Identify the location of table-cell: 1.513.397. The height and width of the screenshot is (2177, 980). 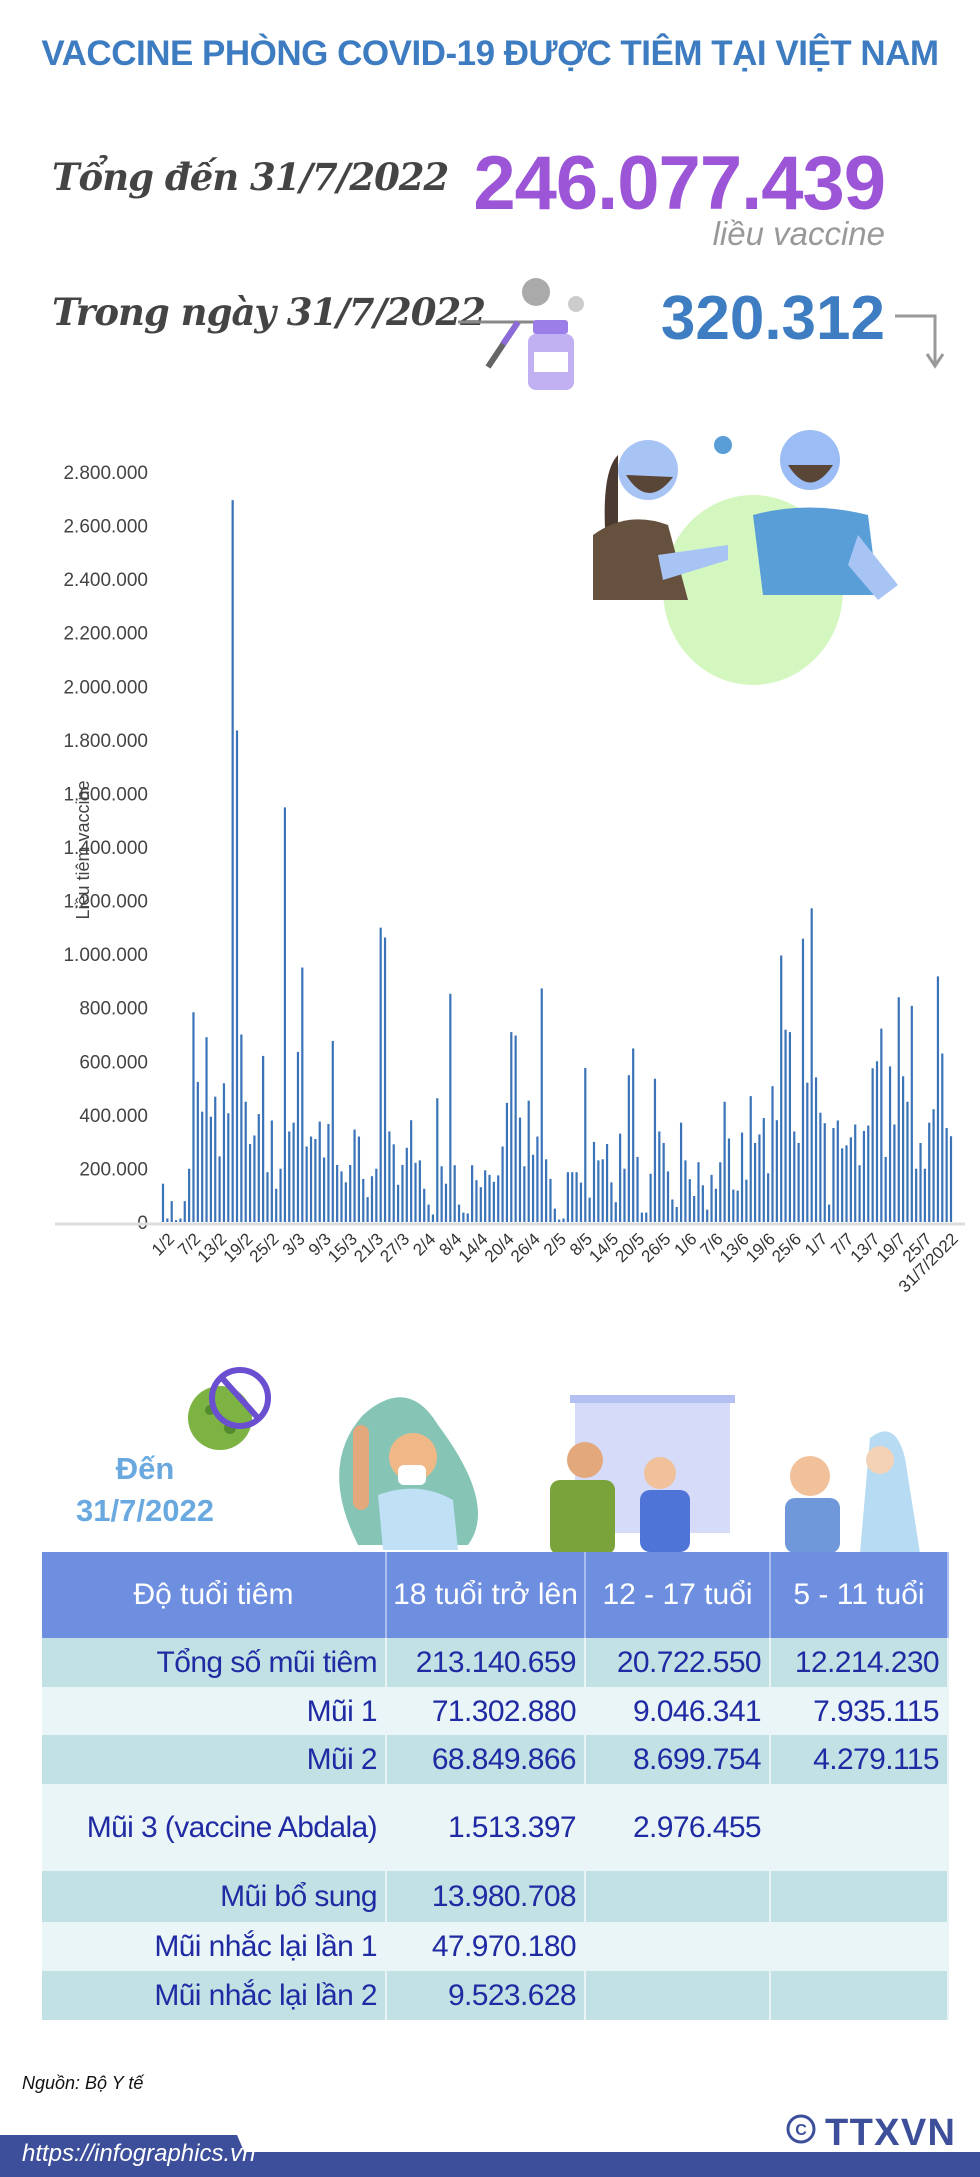
(486, 1827).